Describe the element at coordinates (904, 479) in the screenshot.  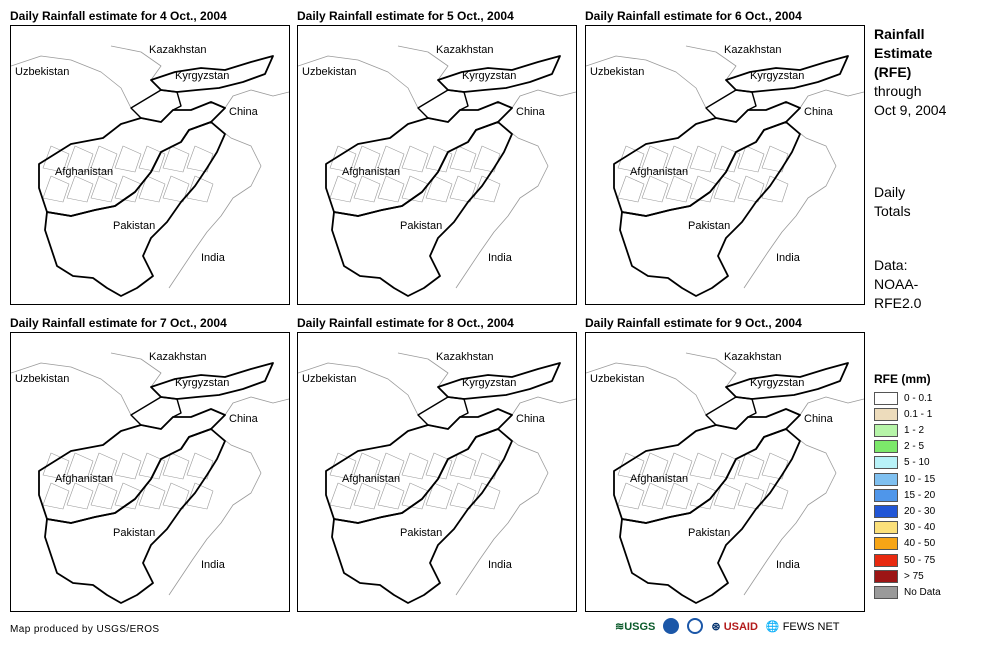
I see `legend-item: 10 - 15` at that location.